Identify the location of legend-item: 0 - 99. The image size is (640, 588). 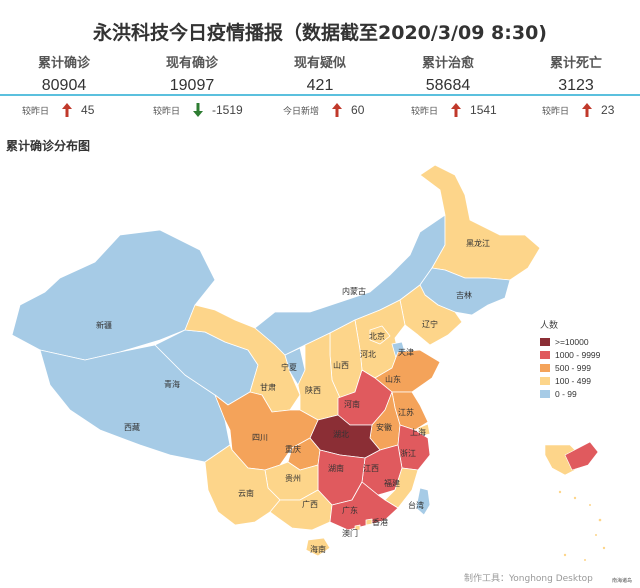
(587, 393).